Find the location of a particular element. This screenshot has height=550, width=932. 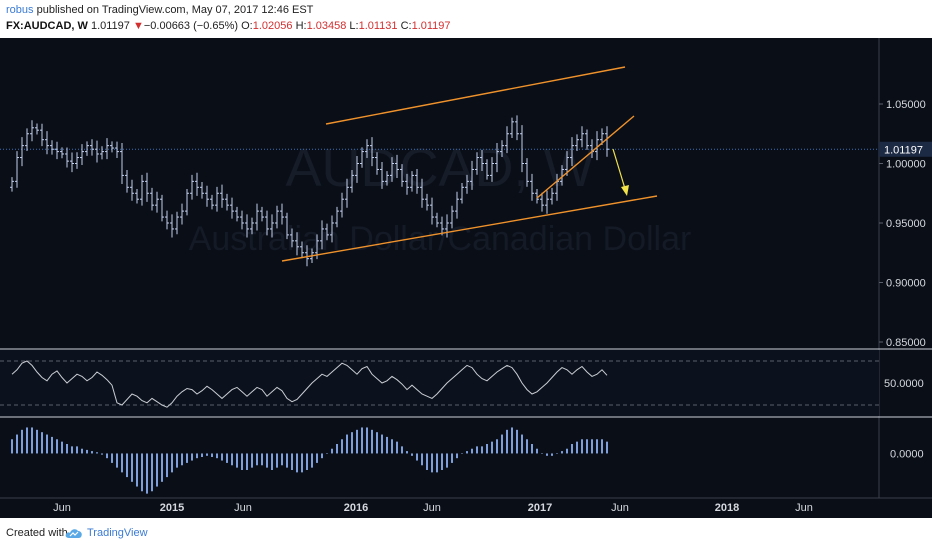

lower-channel-line is located at coordinates (469, 228).